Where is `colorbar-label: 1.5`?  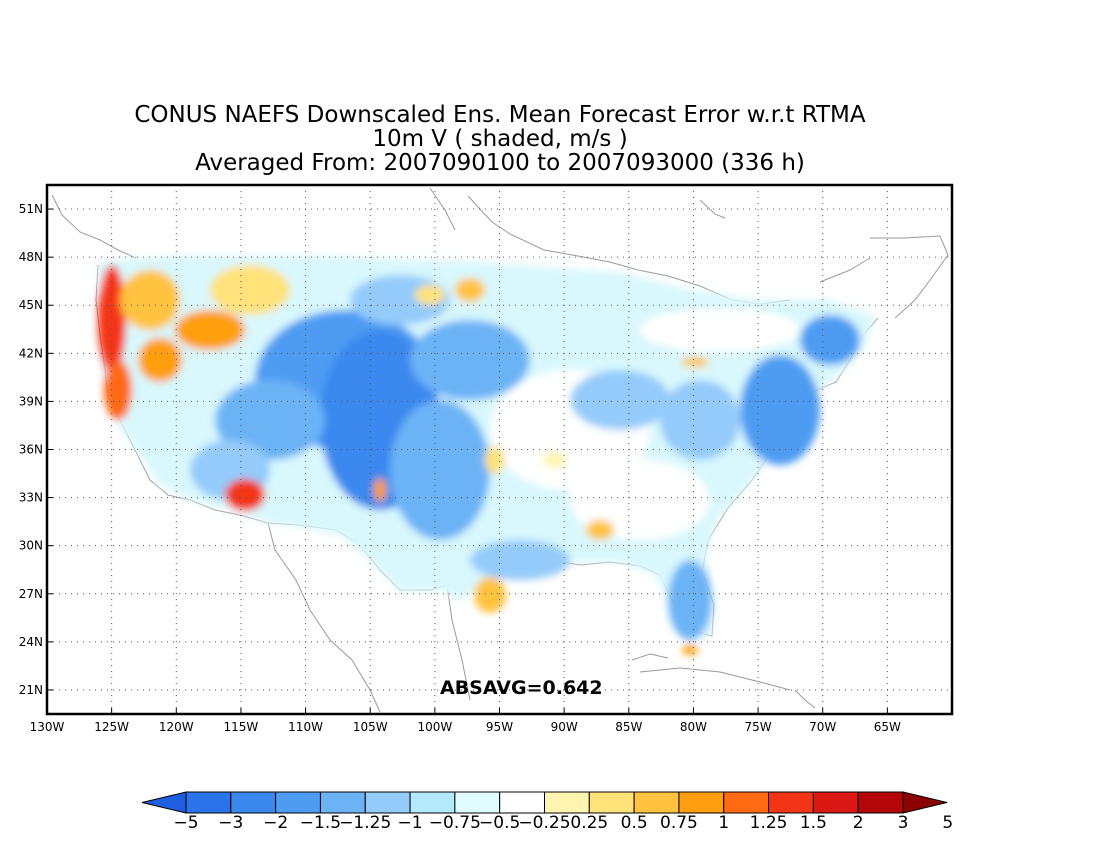
colorbar-label: 1.5 is located at coordinates (813, 823).